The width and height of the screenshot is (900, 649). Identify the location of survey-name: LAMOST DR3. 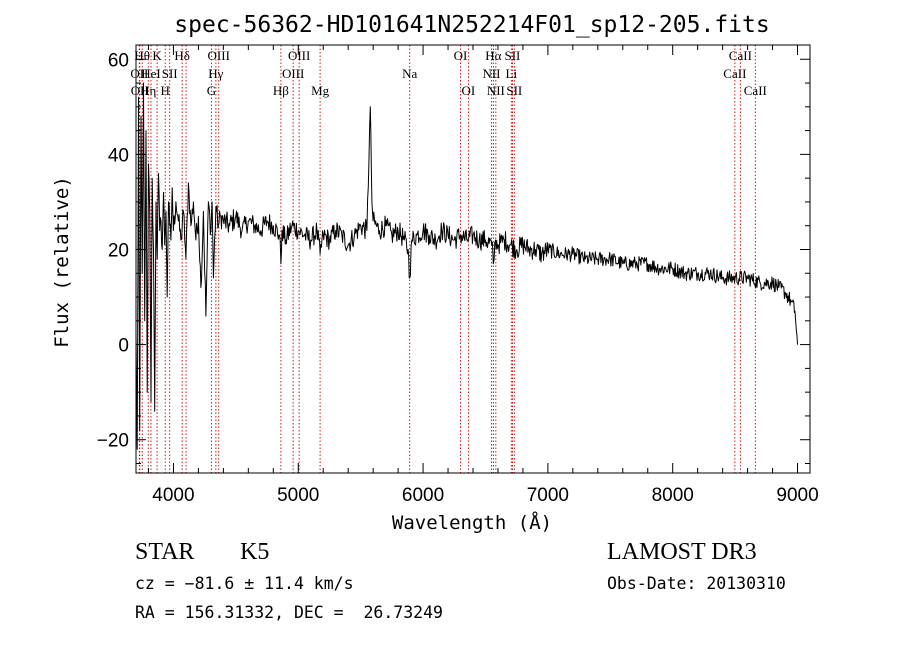
(682, 552).